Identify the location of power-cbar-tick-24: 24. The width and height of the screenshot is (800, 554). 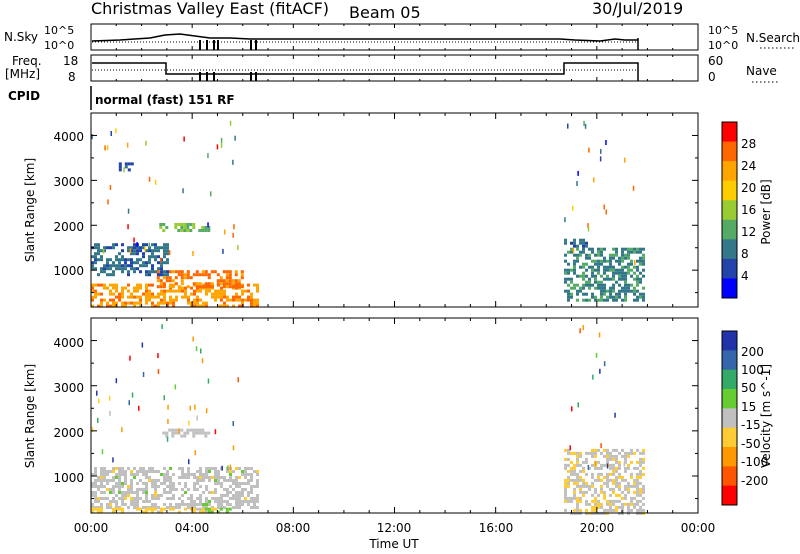
(748, 166).